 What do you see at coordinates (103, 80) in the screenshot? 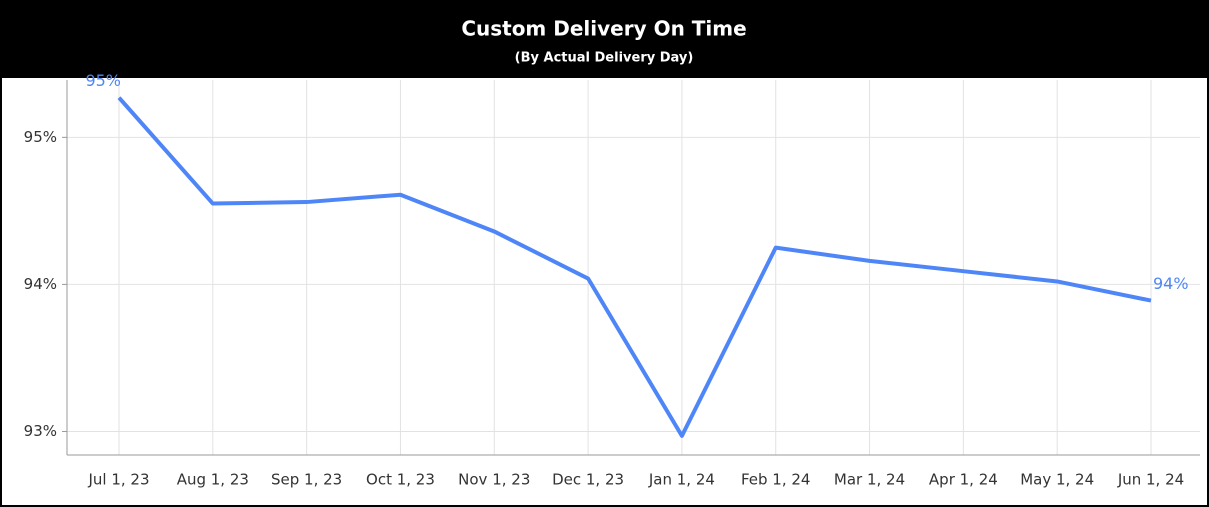
I see `data-label: 95%` at bounding box center [103, 80].